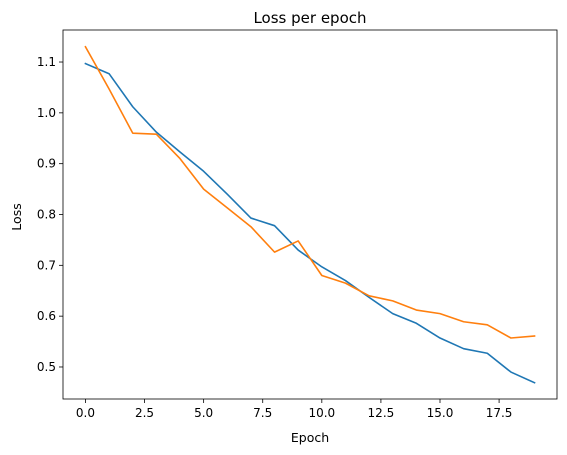 The image size is (567, 455). I want to click on x-axis-ticks: 0.0 2.5 5.0 7.5 10.0 12.5 15.0 17.5, so click(294, 409).